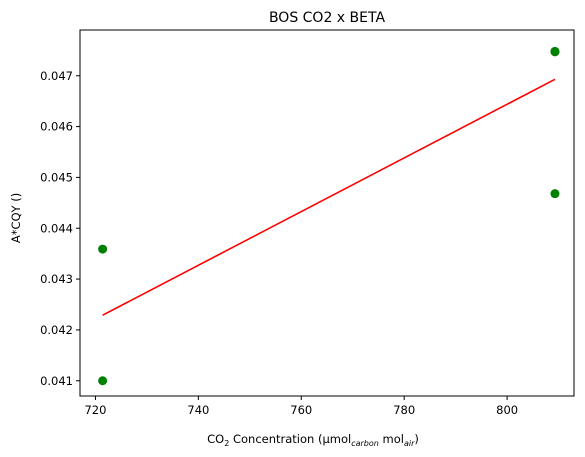 The image size is (585, 457). Describe the element at coordinates (365, 443) in the screenshot. I see `x-label-carbon-subscript: carbon` at that location.